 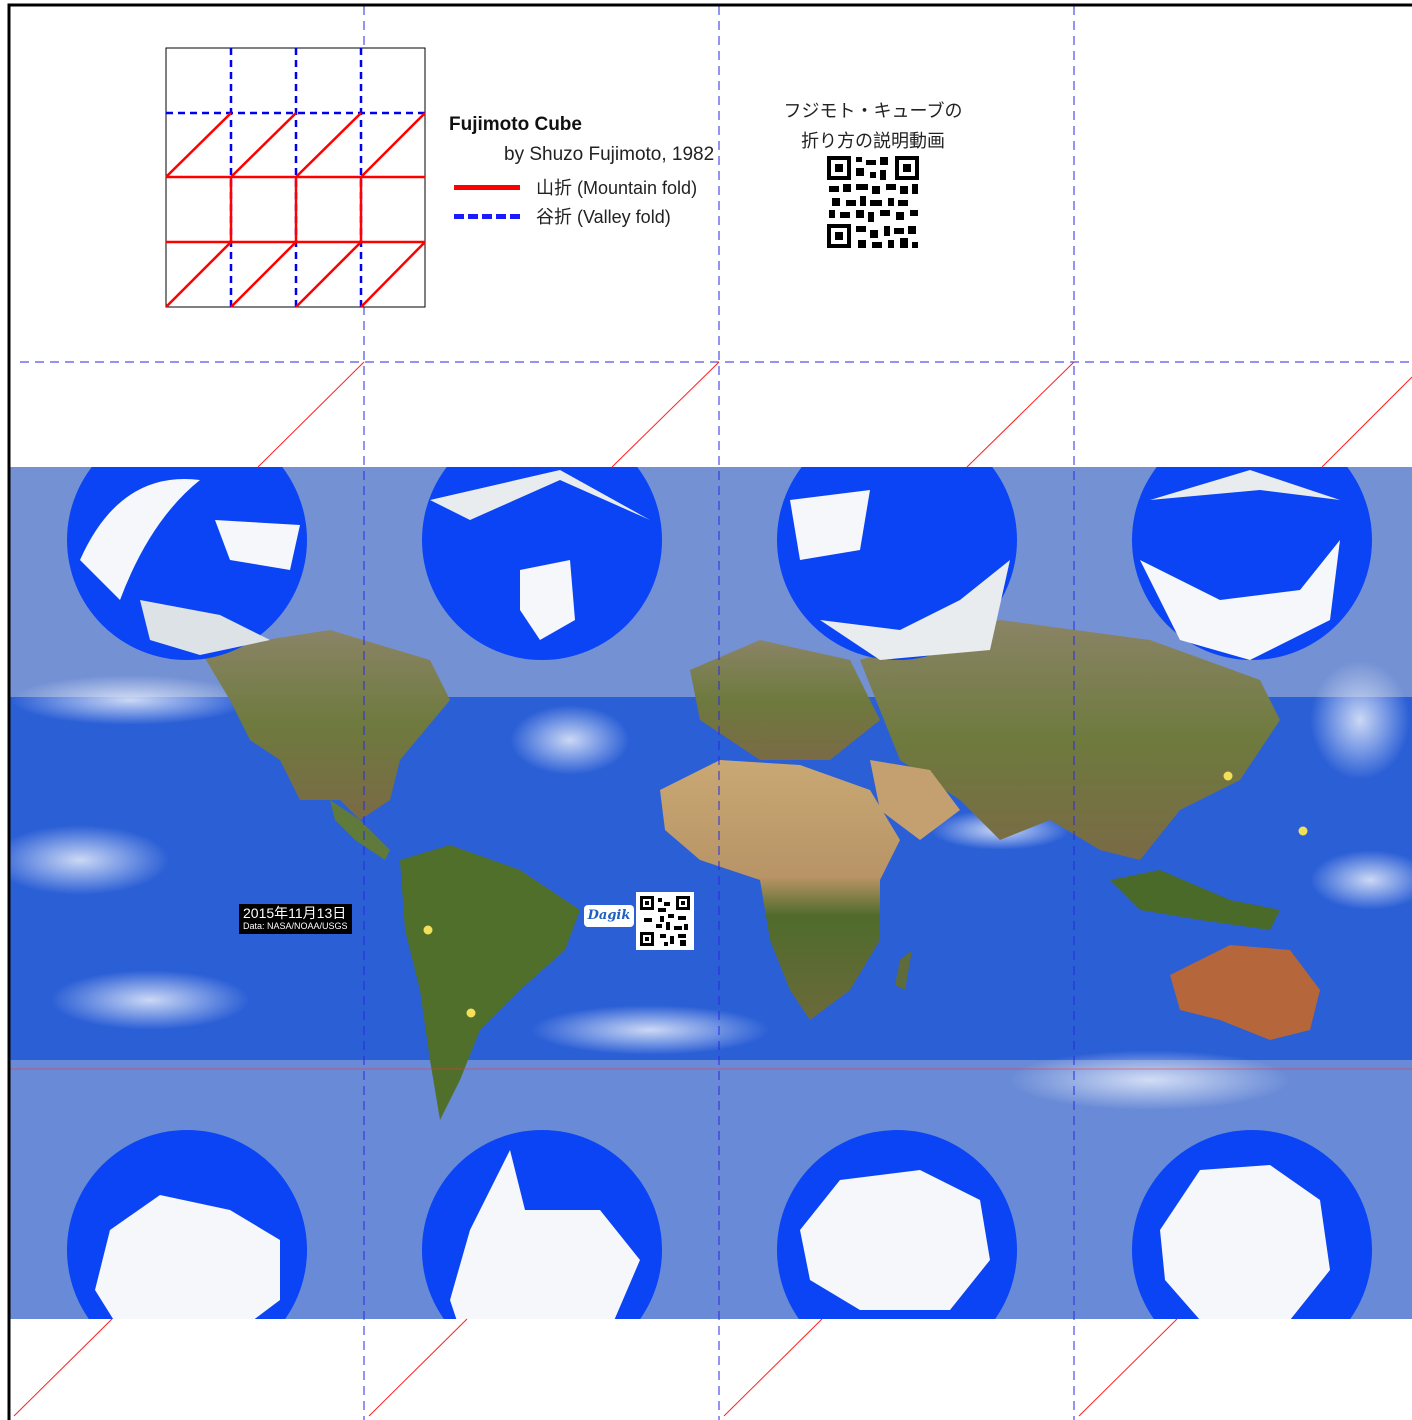 What do you see at coordinates (617, 188) in the screenshot?
I see `mountain-fold-label: 山折 (Mountain fold)` at bounding box center [617, 188].